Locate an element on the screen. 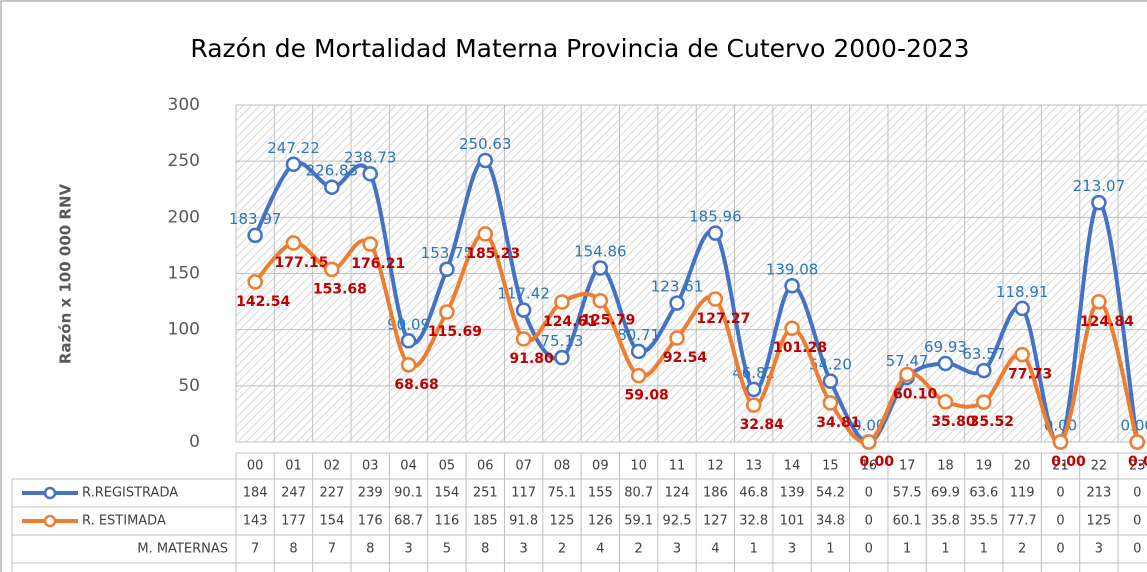 The image size is (1147, 572). x-tick-label: 23 is located at coordinates (1137, 466).